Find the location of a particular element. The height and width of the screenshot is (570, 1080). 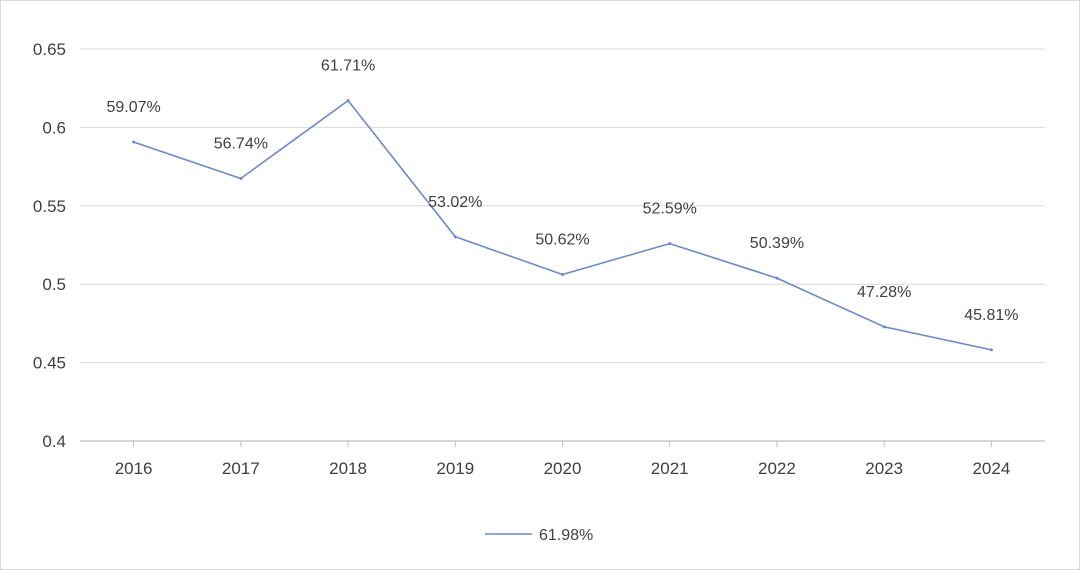

data-label: 56.74% is located at coordinates (241, 144).